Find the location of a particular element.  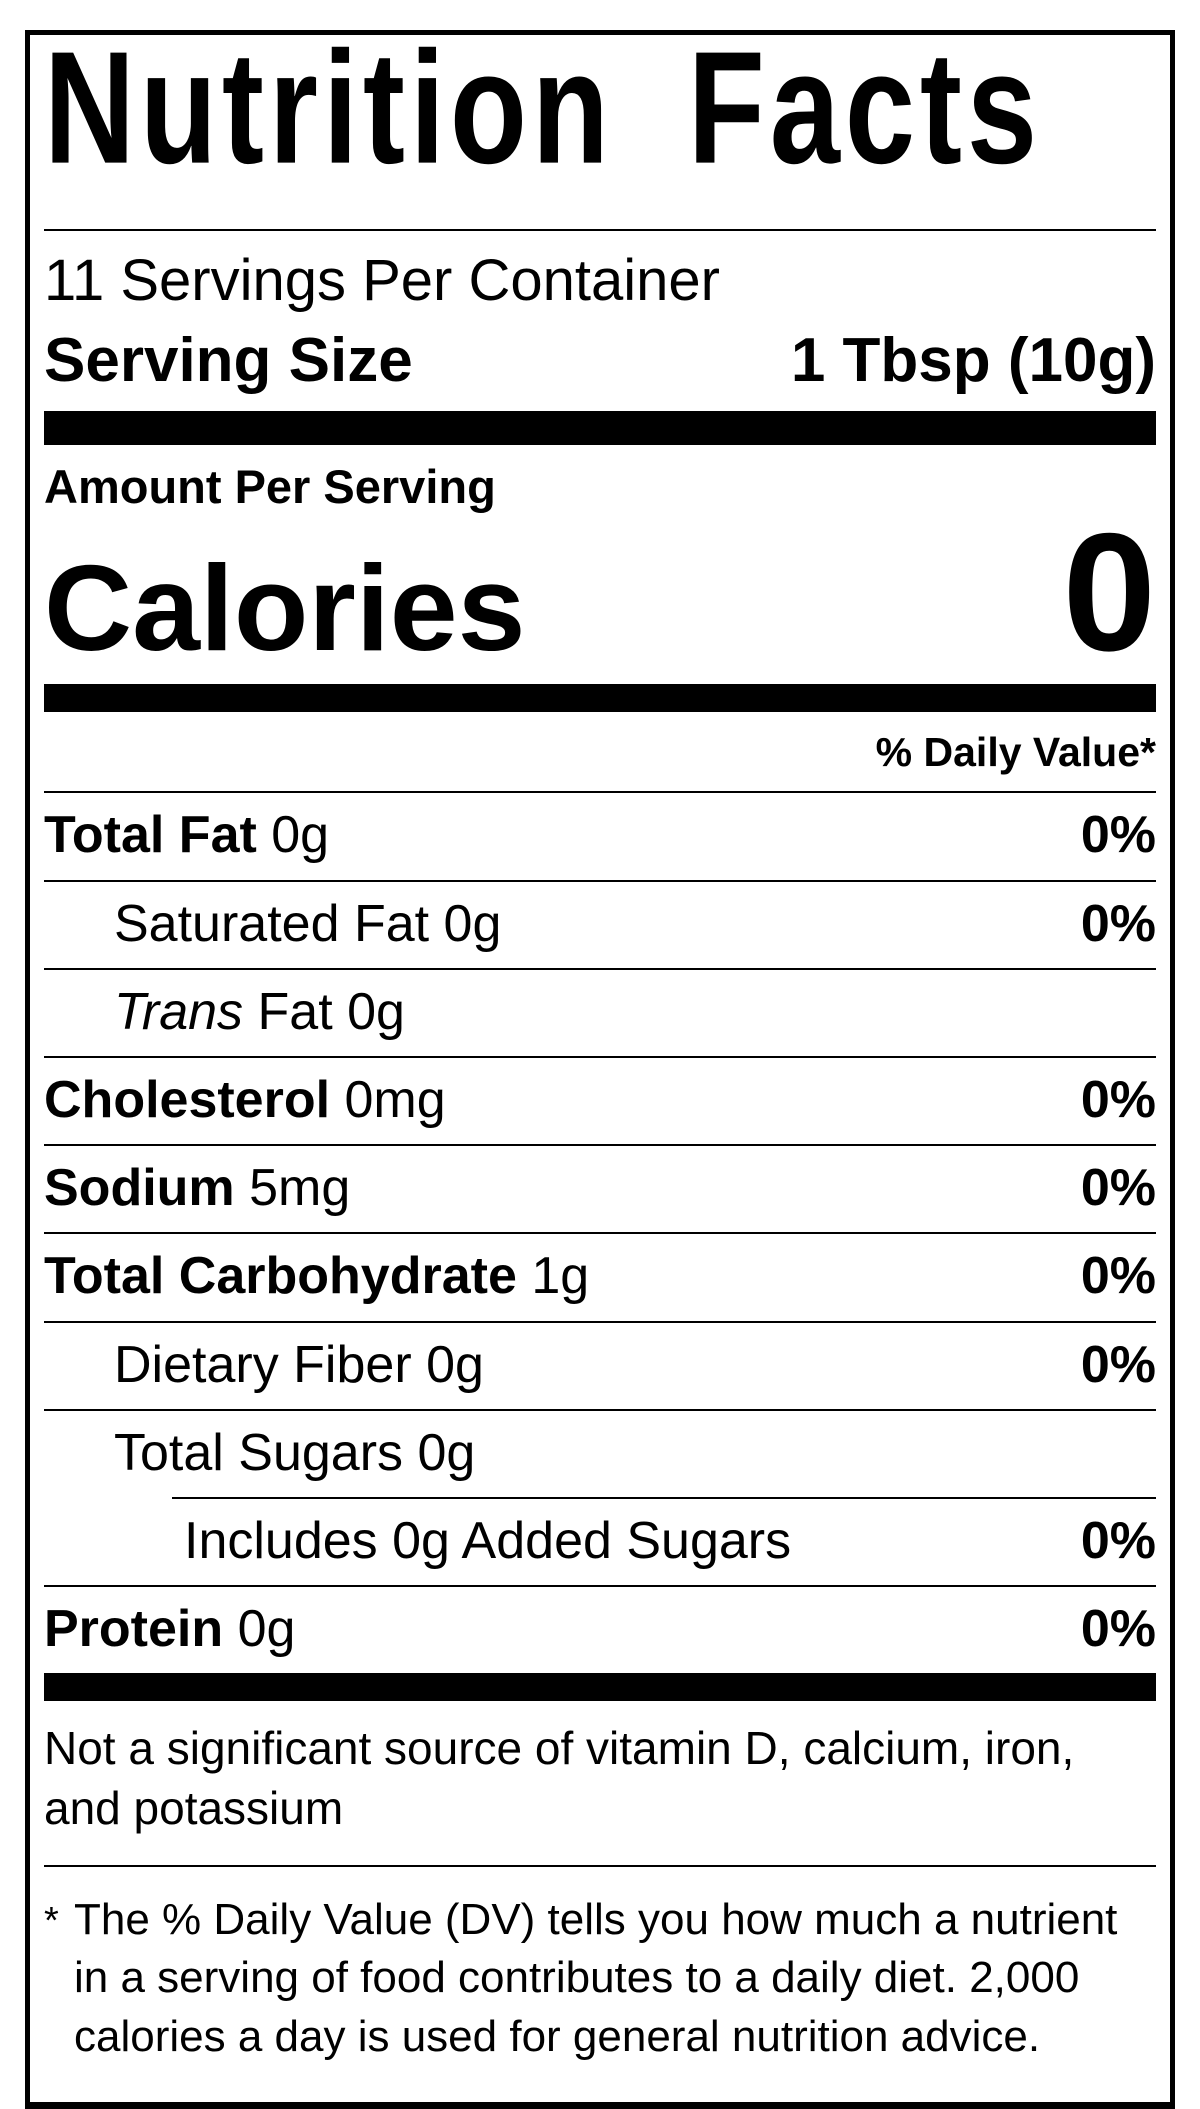

indented-divider is located at coordinates (664, 1497).